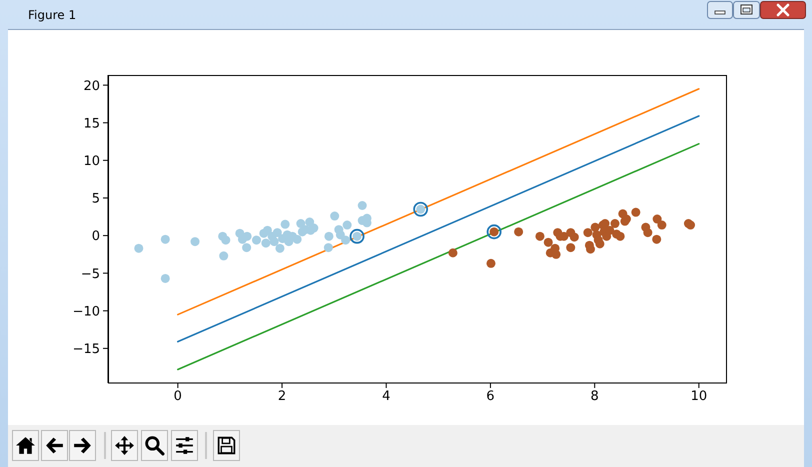  What do you see at coordinates (699, 396) in the screenshot?
I see `x-tick-label: 10` at bounding box center [699, 396].